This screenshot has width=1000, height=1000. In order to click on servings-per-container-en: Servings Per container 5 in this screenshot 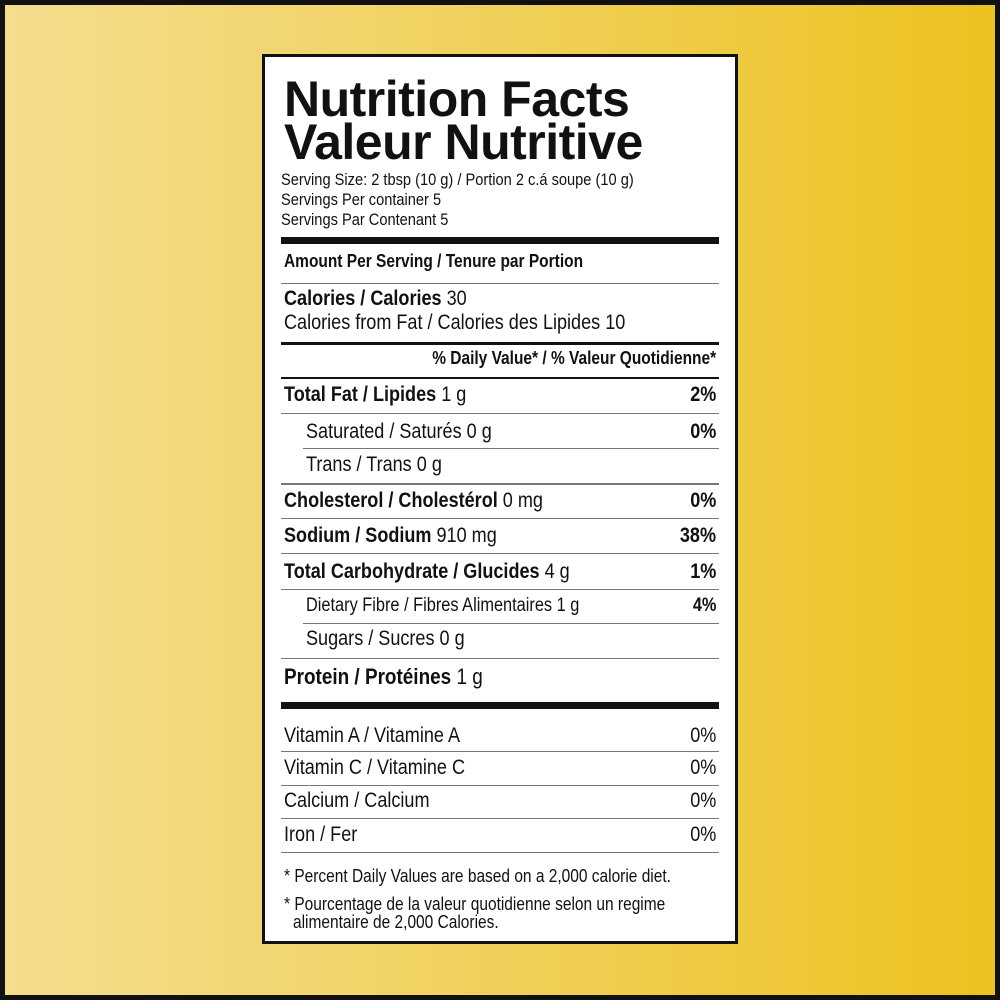, I will do `click(361, 199)`.